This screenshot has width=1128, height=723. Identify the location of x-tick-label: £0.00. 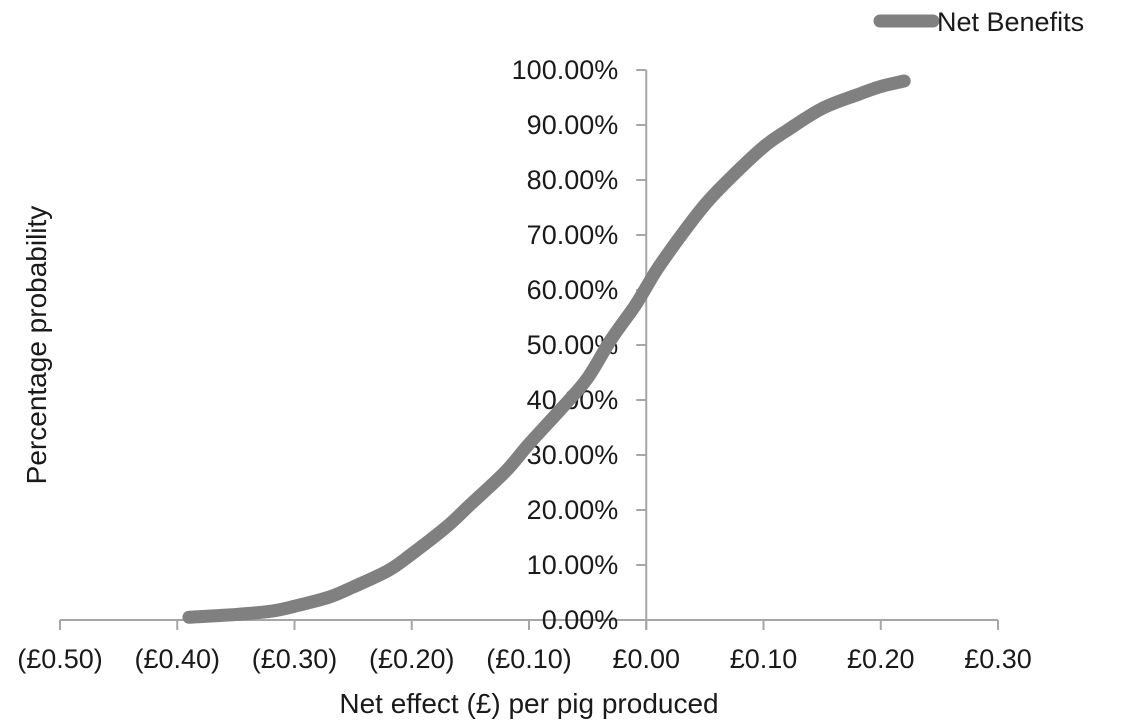
(646, 659).